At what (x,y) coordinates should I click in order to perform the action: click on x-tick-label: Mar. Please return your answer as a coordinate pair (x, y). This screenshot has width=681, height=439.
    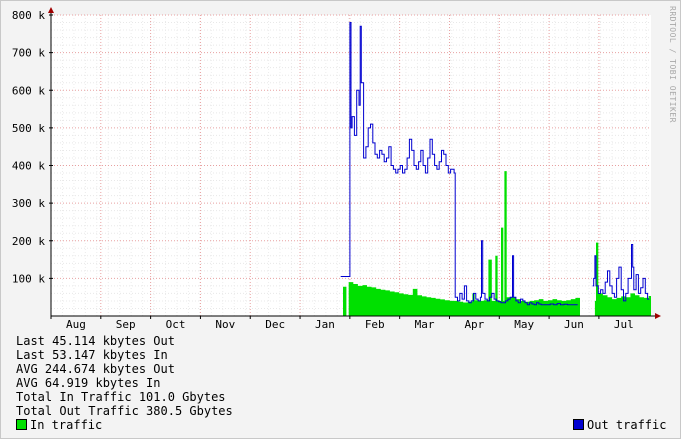
    Looking at the image, I should click on (425, 324).